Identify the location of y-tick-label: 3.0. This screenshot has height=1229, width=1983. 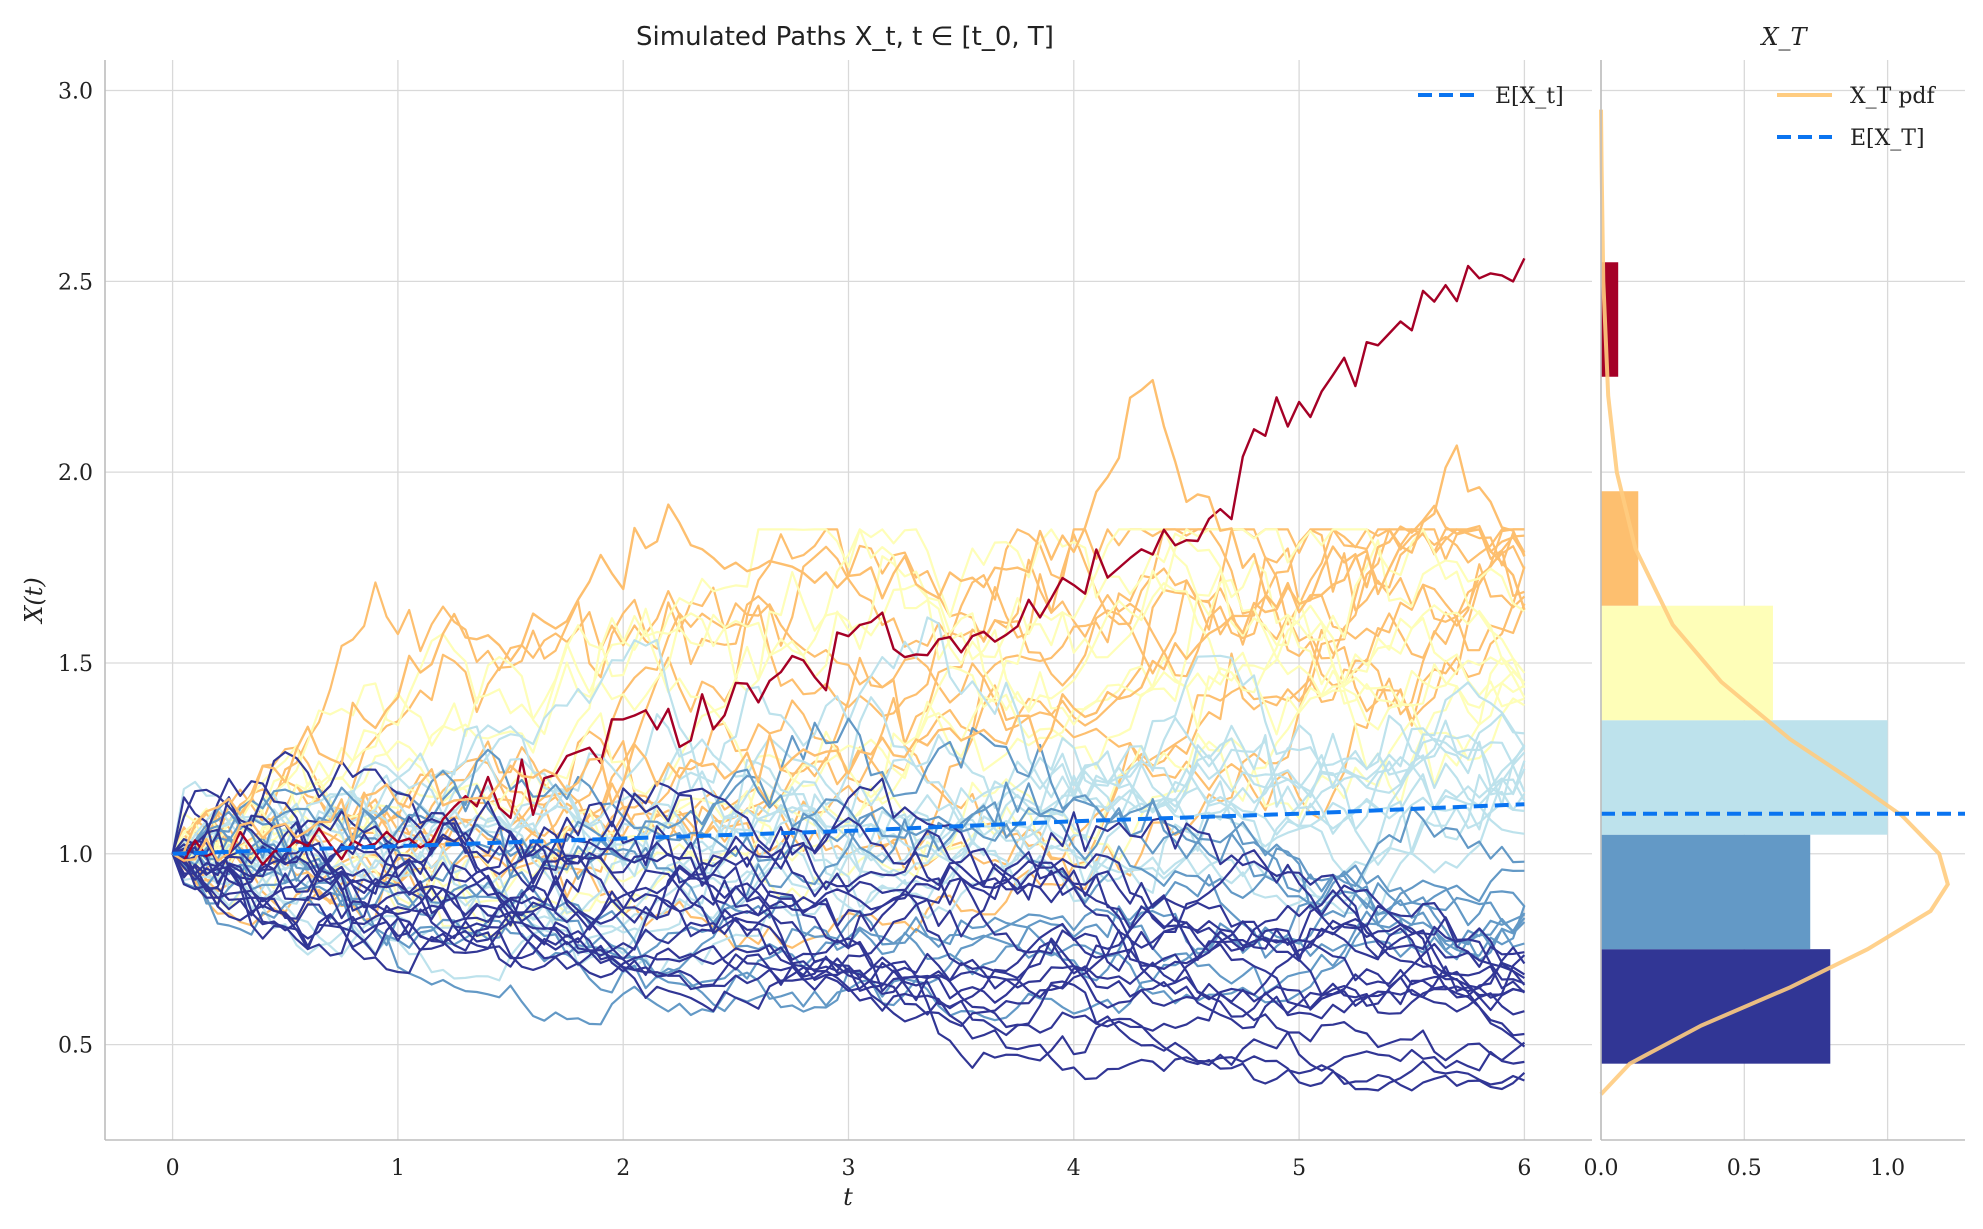
(75, 92).